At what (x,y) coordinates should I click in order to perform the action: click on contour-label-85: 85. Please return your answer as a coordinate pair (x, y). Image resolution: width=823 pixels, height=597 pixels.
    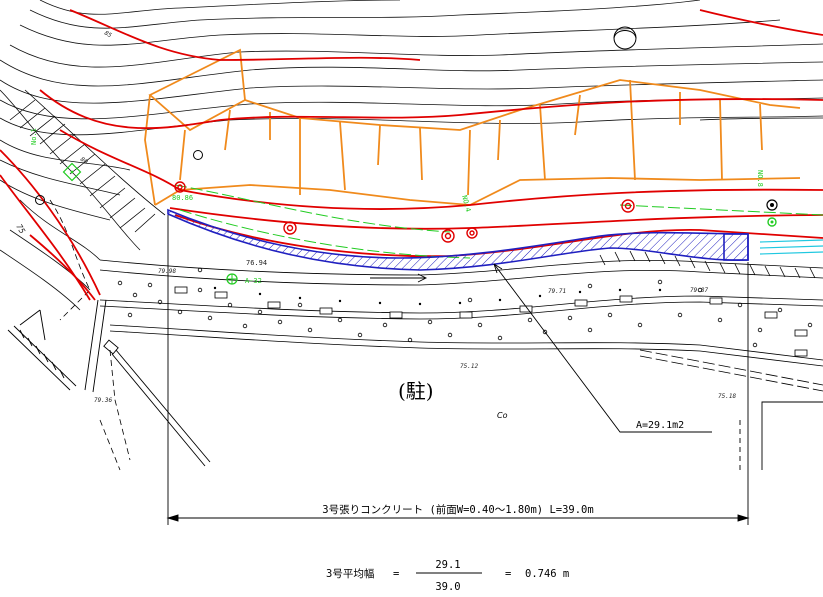
    Looking at the image, I should click on (108, 35).